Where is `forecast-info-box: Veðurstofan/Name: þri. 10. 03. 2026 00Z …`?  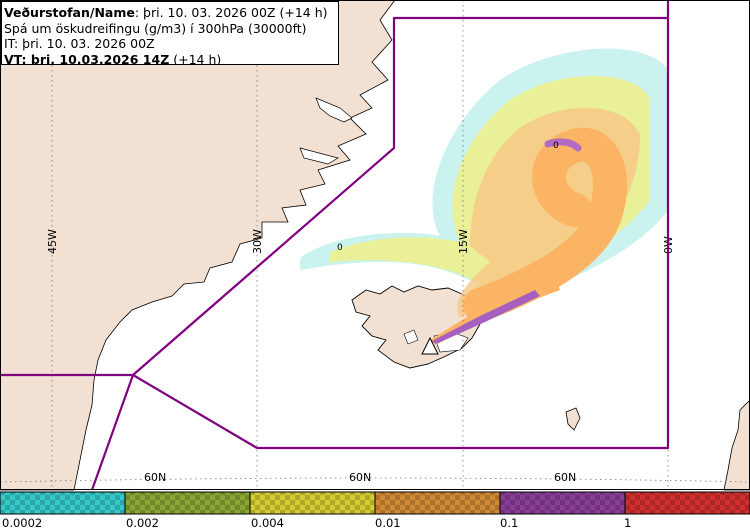
forecast-info-box: Veðurstofan/Name: þri. 10. 03. 2026 00Z … is located at coordinates (170, 33).